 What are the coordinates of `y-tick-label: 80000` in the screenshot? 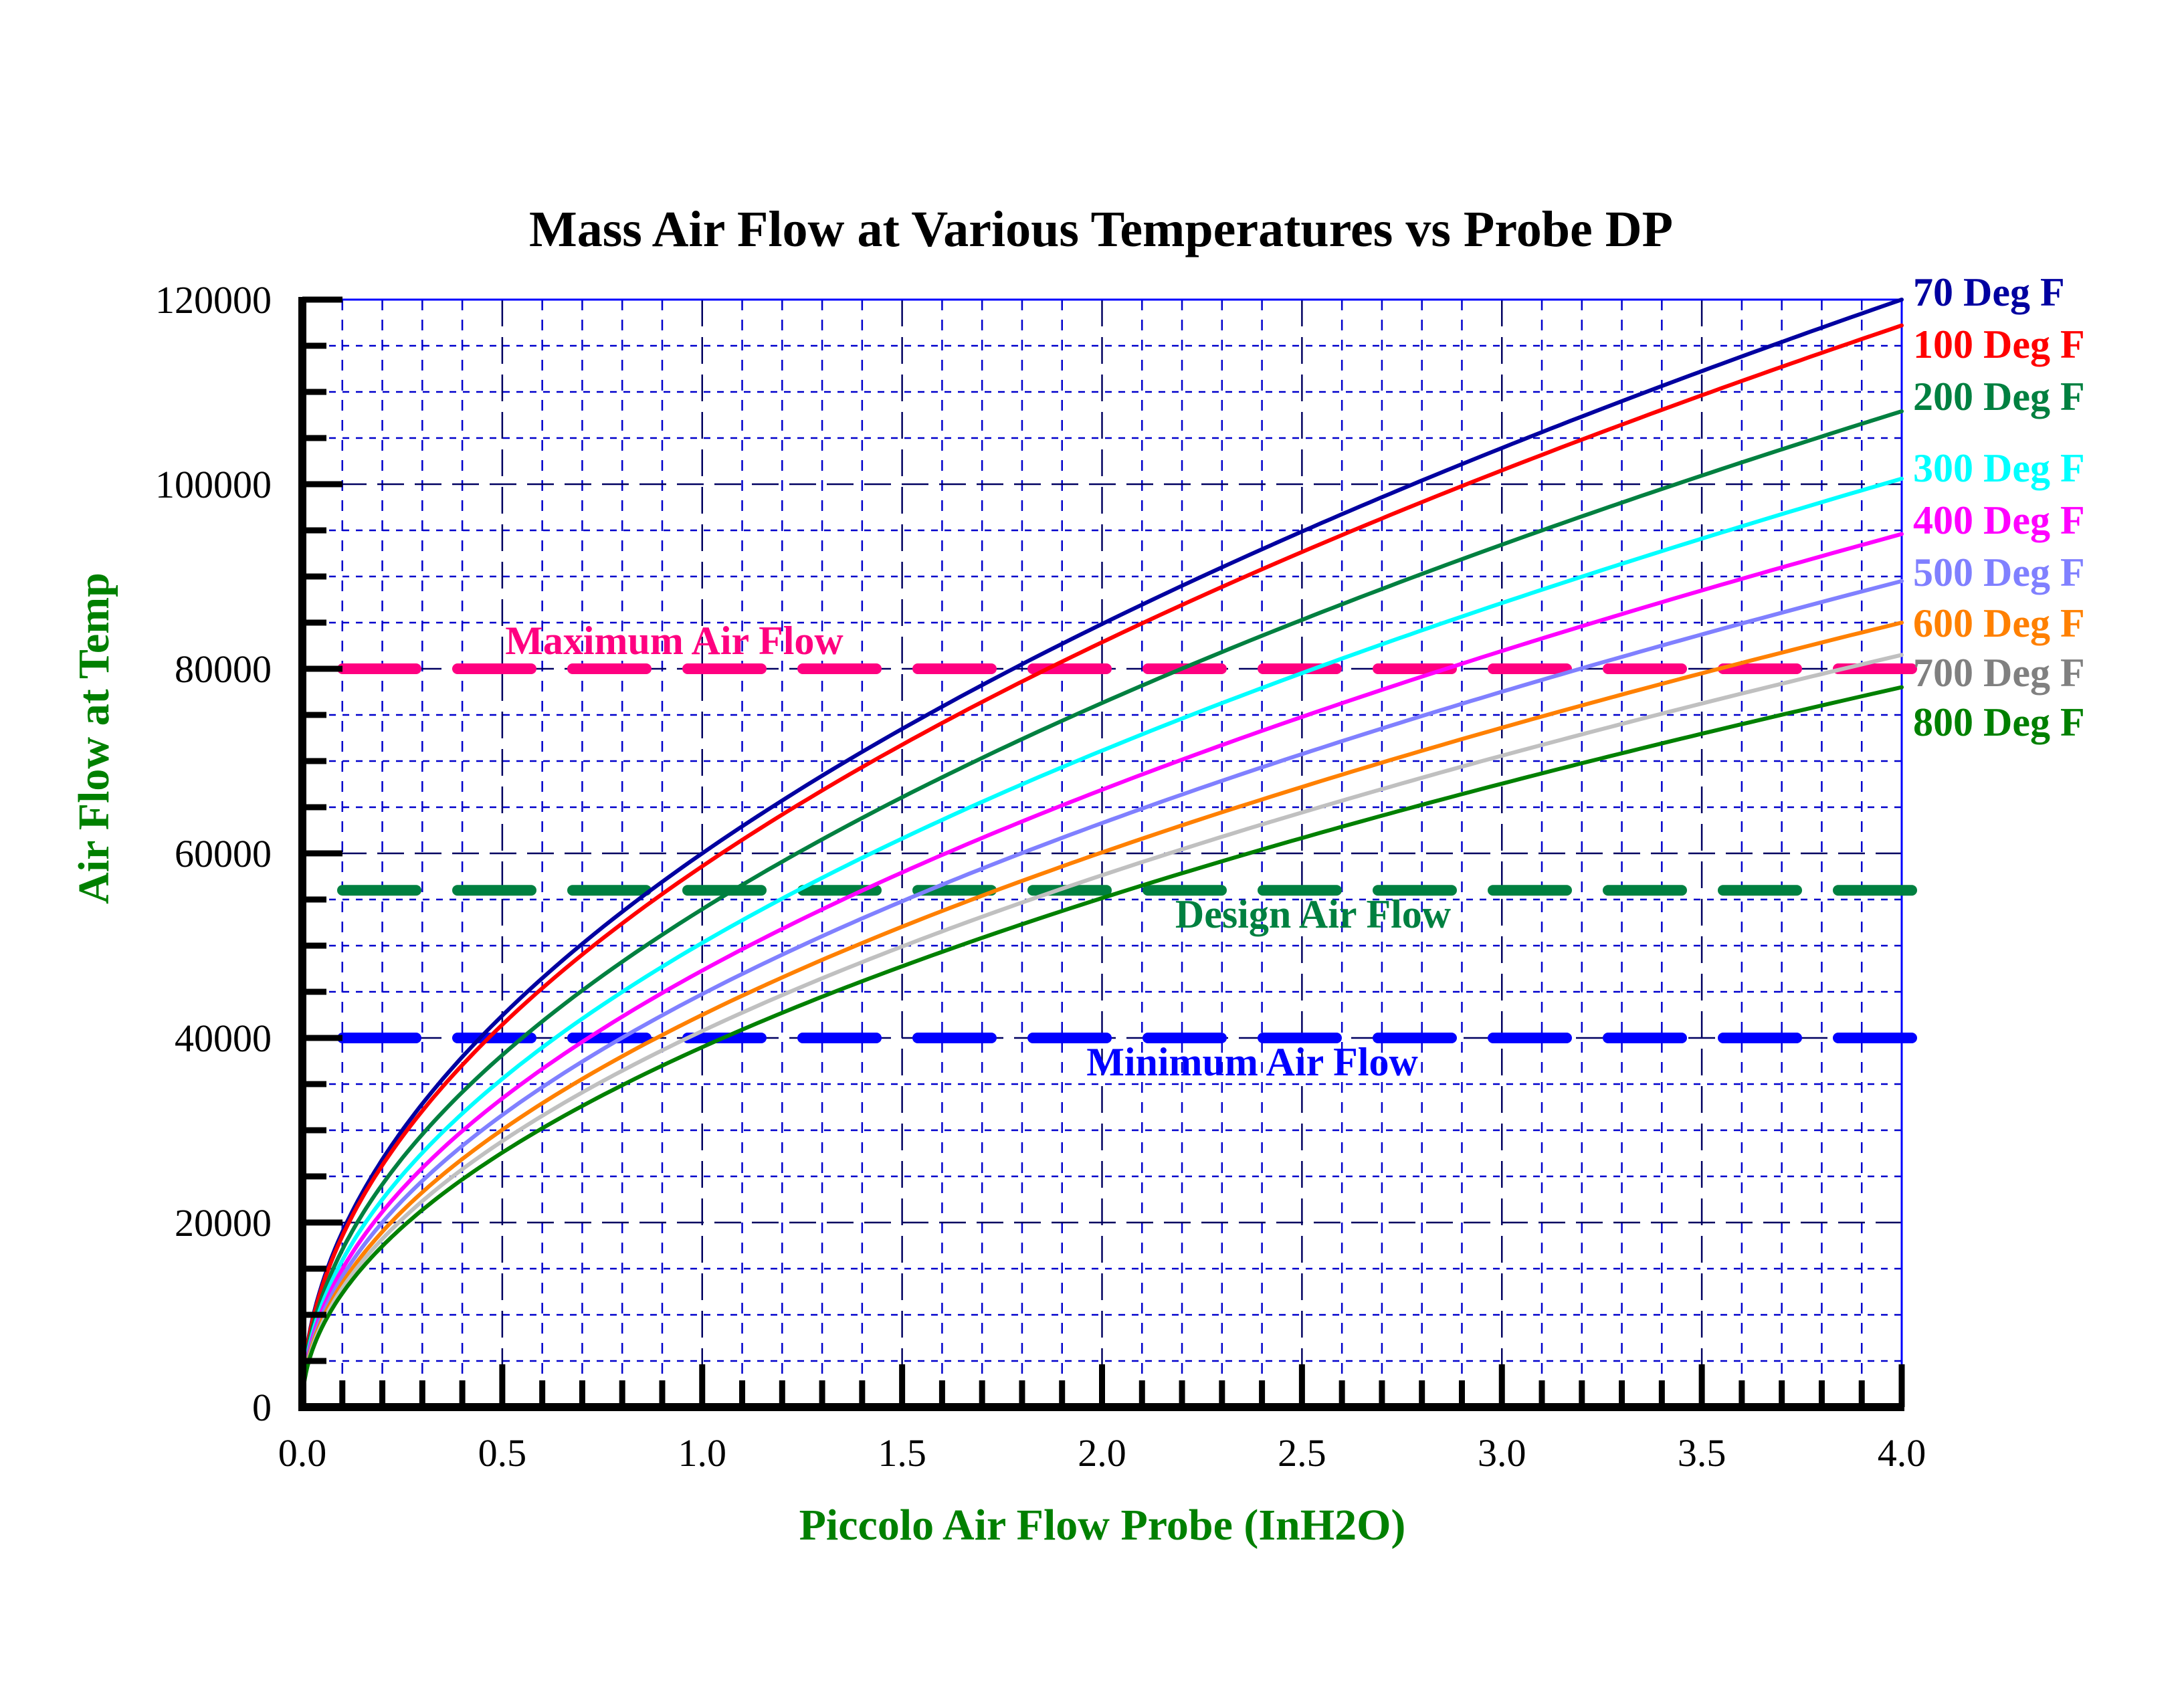 It's located at (223, 669).